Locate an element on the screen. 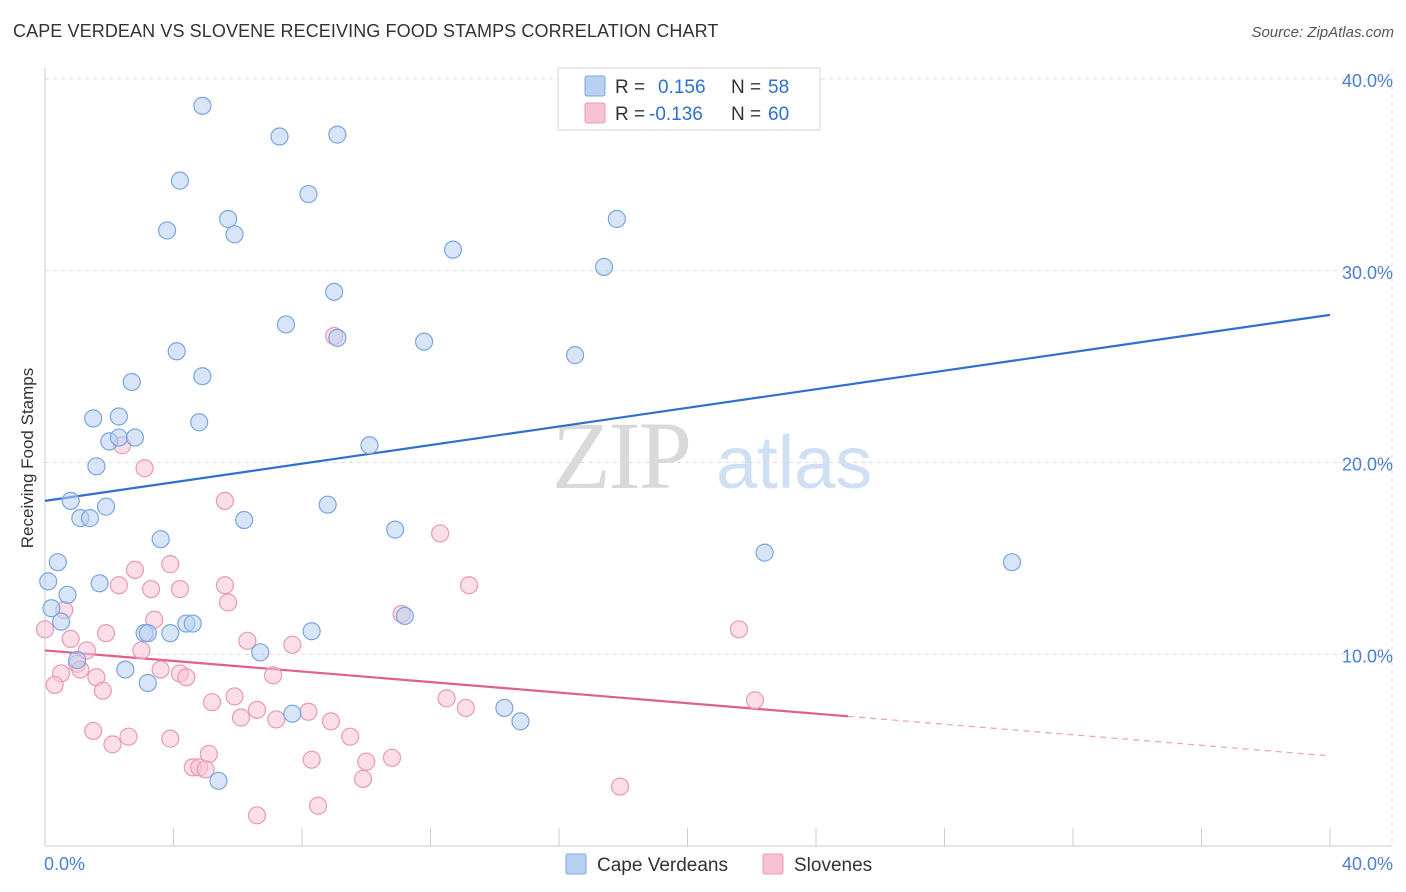 This screenshot has width=1406, height=892. series-legend-swatch-pink is located at coordinates (773, 864).